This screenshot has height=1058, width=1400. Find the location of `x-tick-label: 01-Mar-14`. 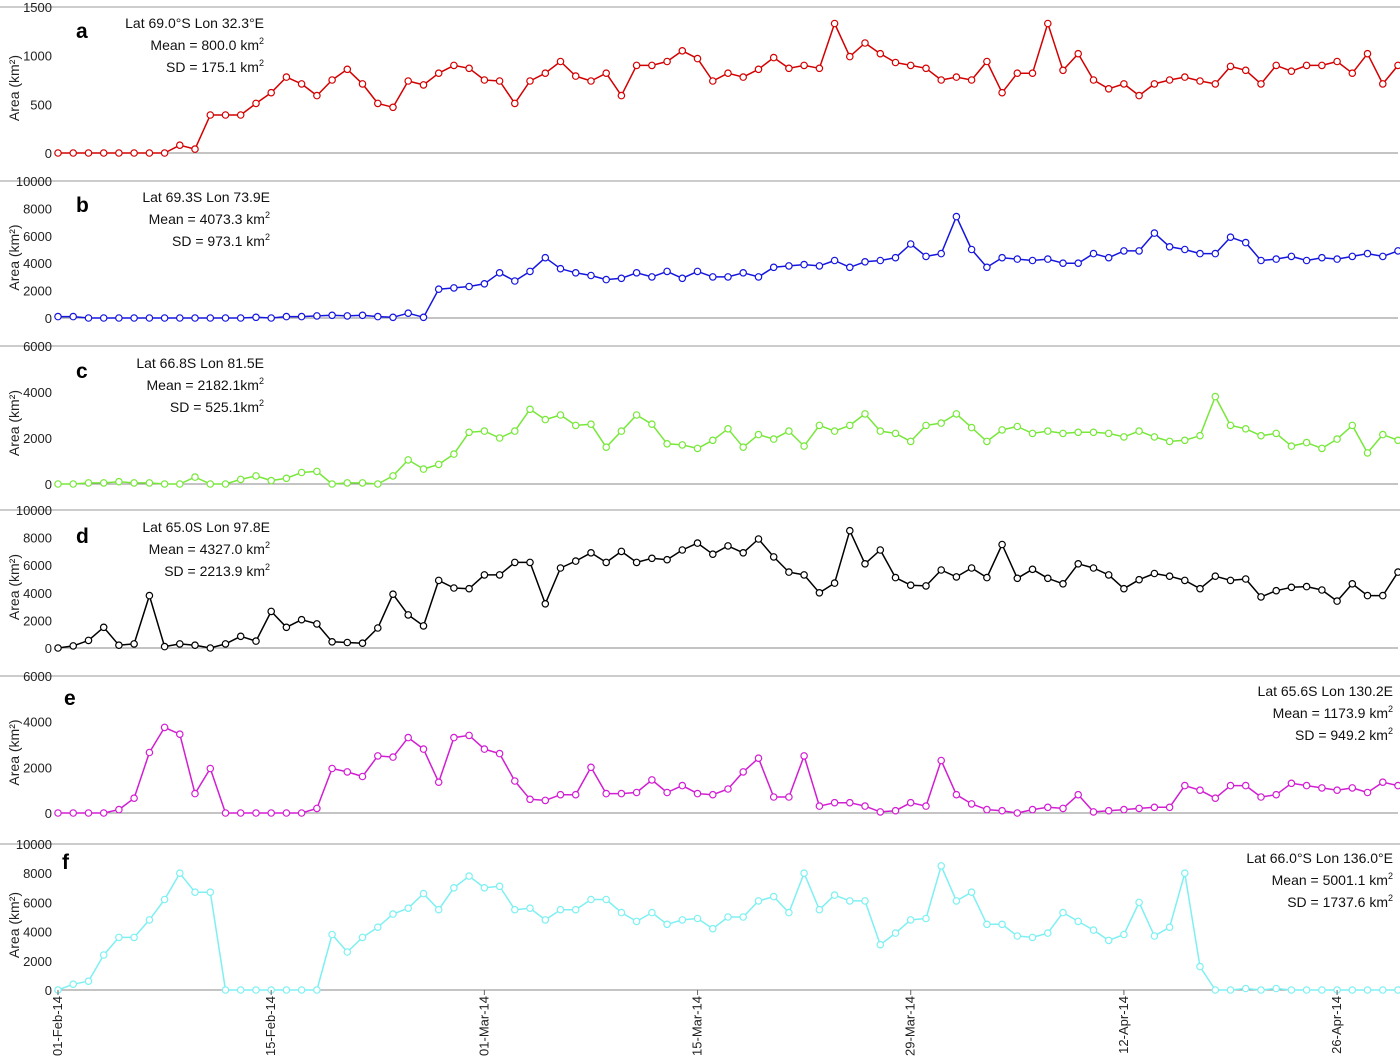

x-tick-label: 01-Mar-14 is located at coordinates (483, 1026).